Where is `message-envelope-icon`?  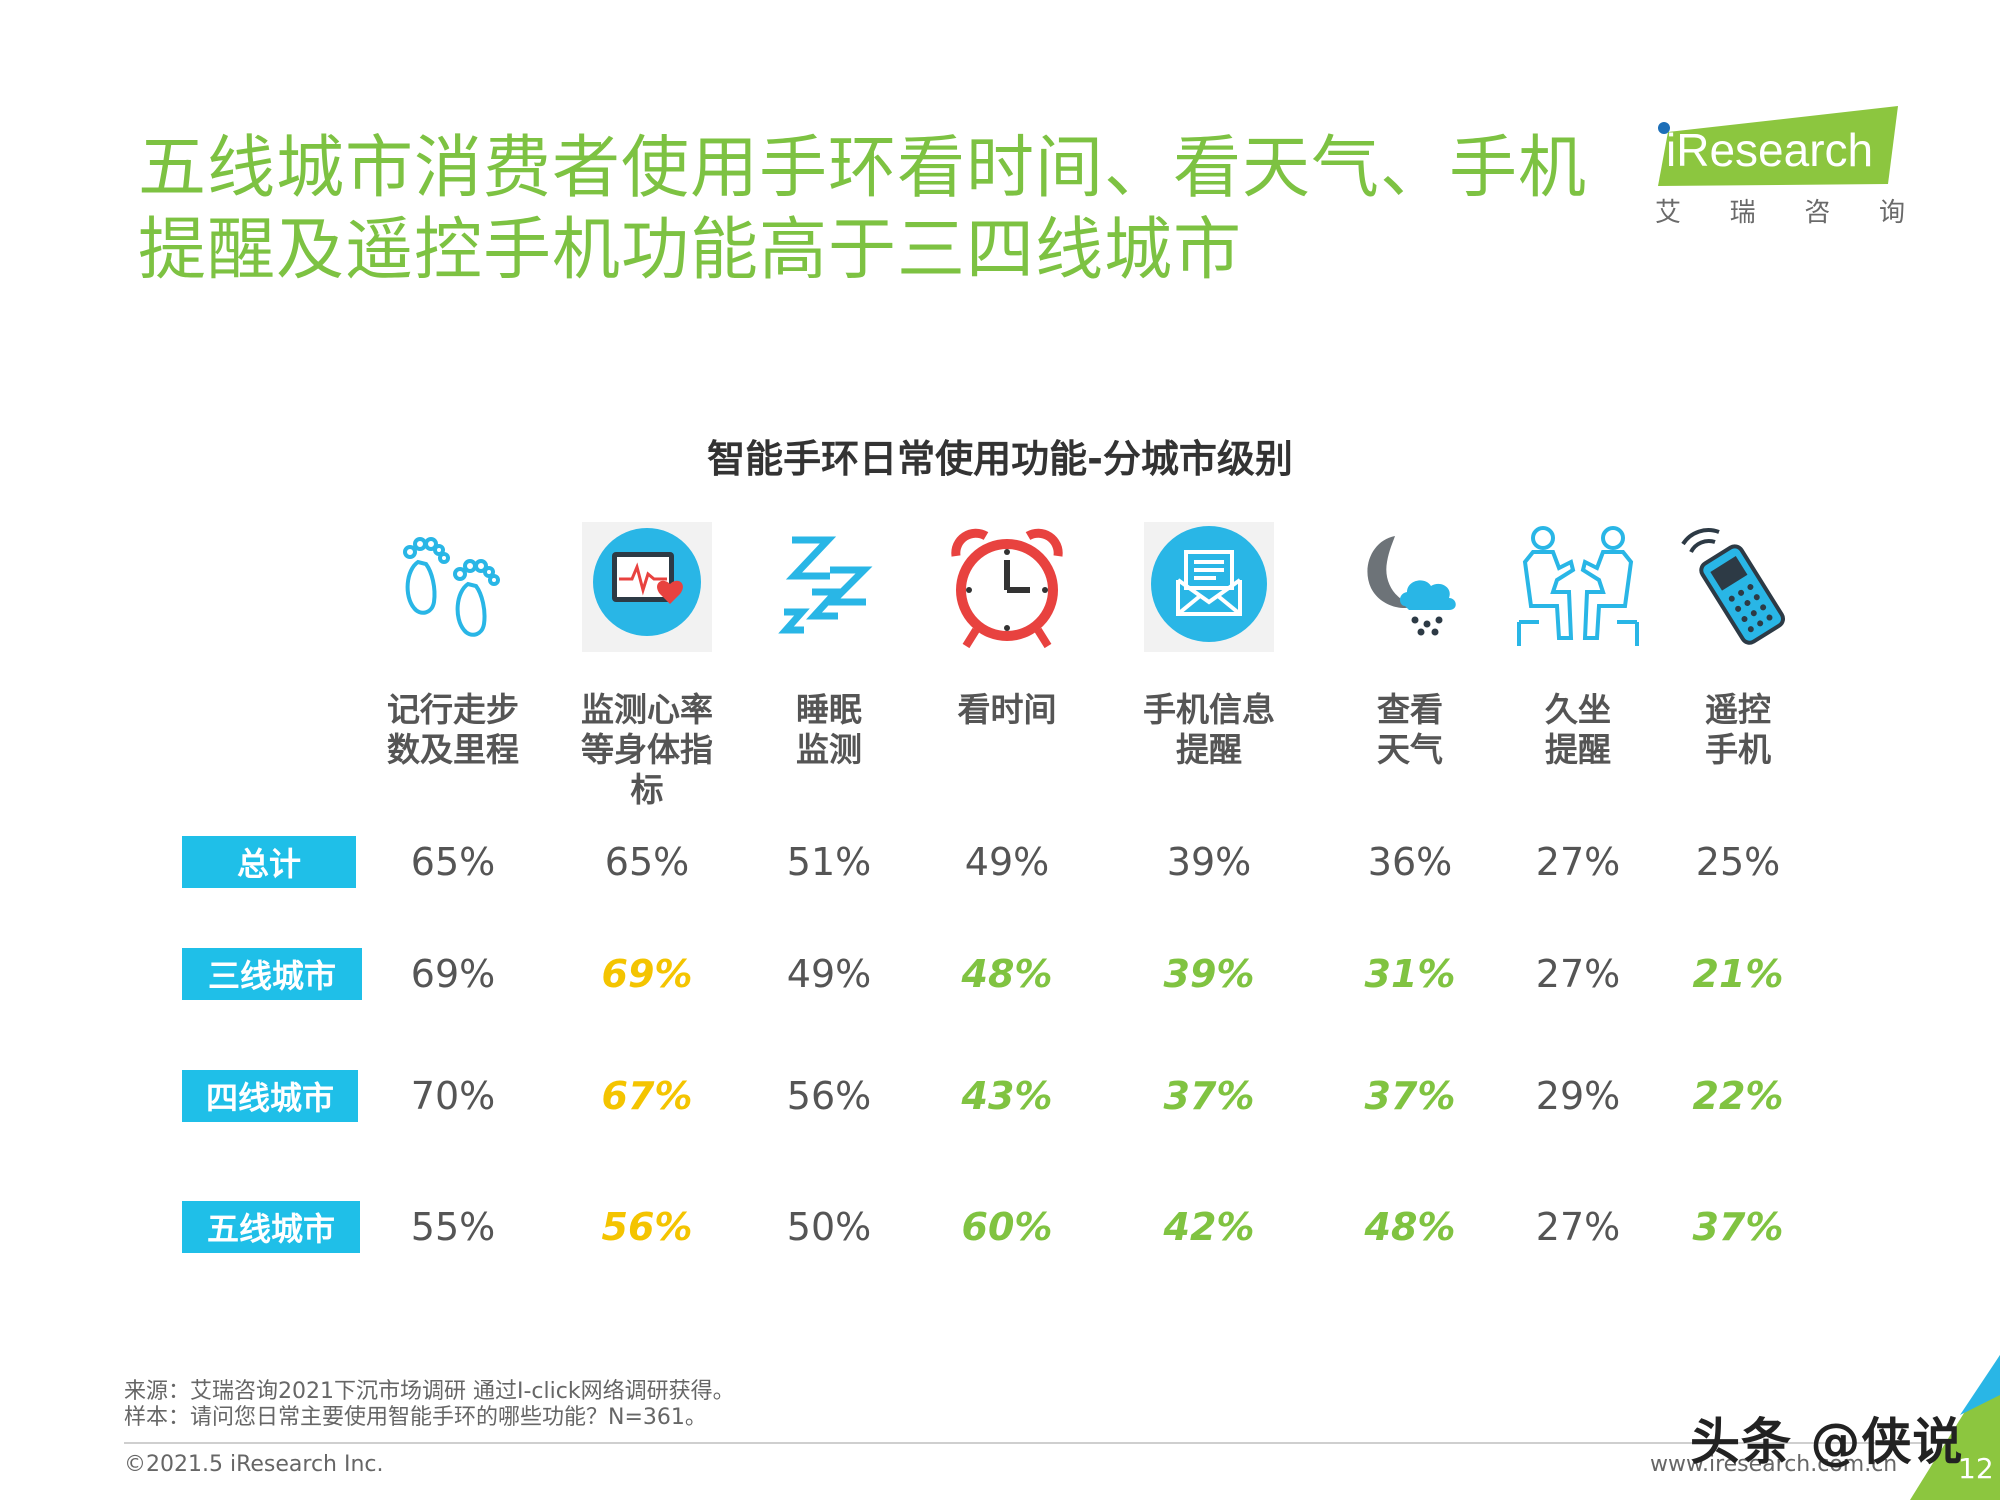
message-envelope-icon is located at coordinates (1209, 587).